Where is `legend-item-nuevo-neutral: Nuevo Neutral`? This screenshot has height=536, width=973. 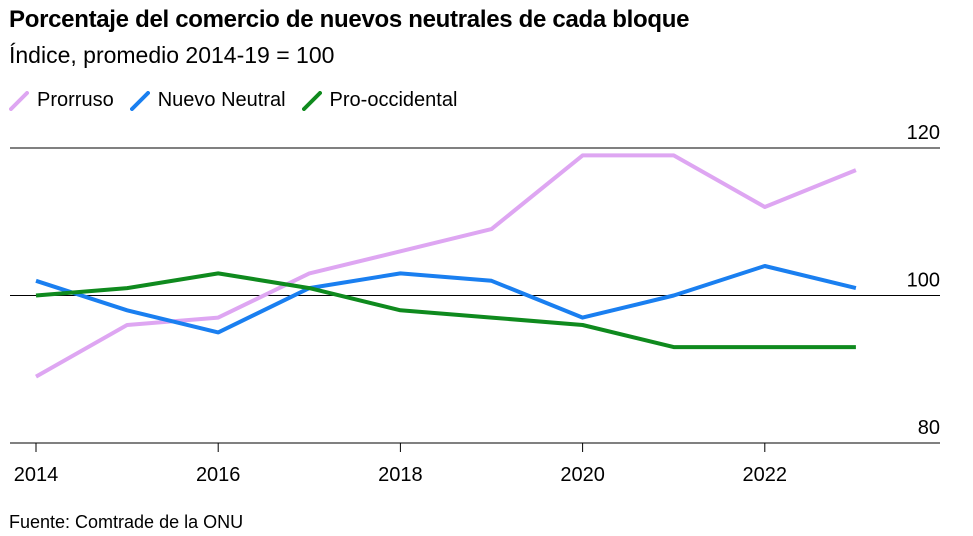 legend-item-nuevo-neutral: Nuevo Neutral is located at coordinates (207, 100).